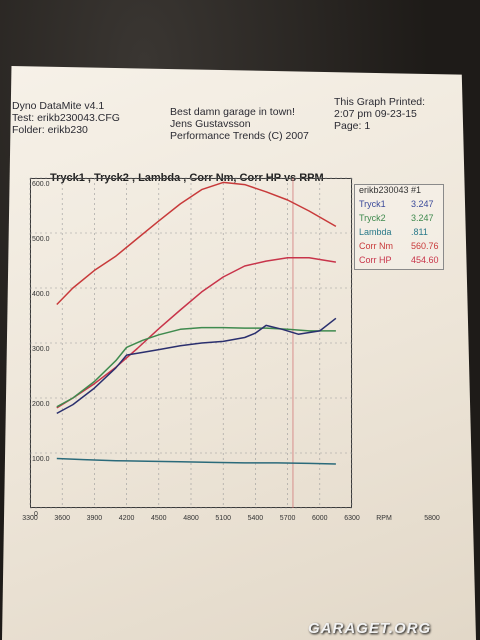 The image size is (480, 640). I want to click on legend-row-corr-hp: Corr HP 454.60, so click(401, 261).